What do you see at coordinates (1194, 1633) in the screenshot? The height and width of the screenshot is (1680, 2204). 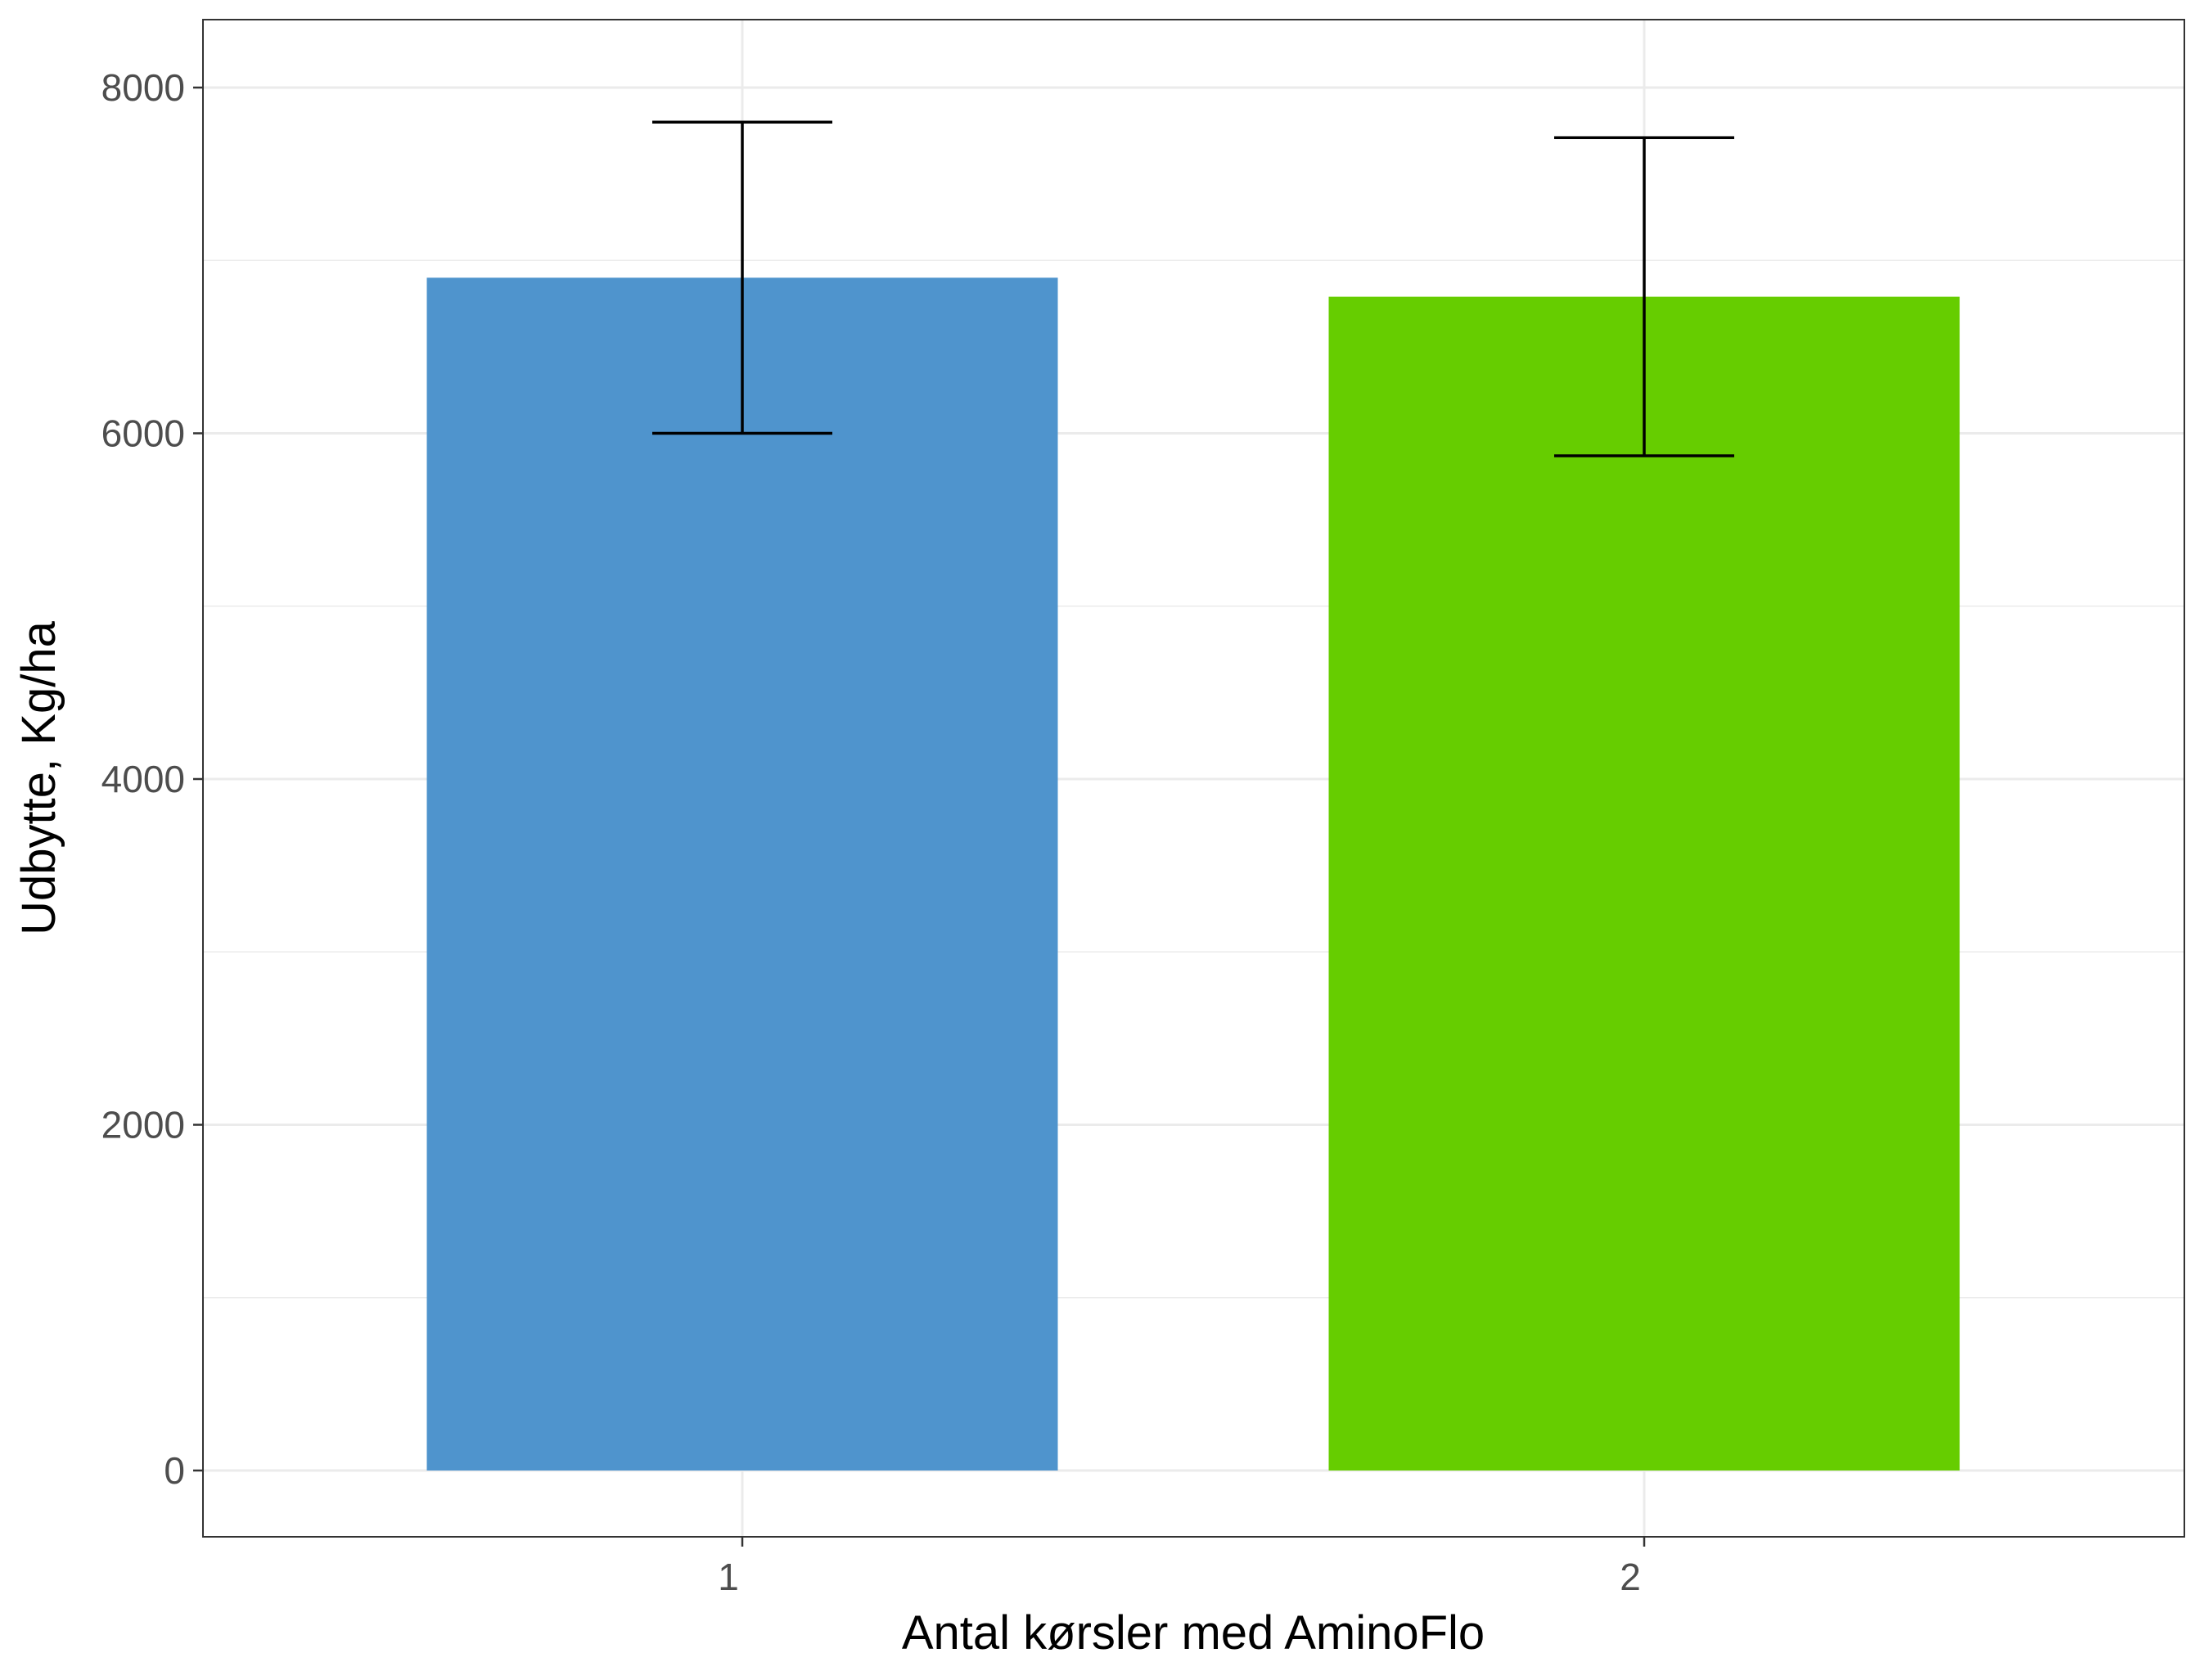 I see `x-axis-title: Antal kørsler med AminoFlo` at bounding box center [1194, 1633].